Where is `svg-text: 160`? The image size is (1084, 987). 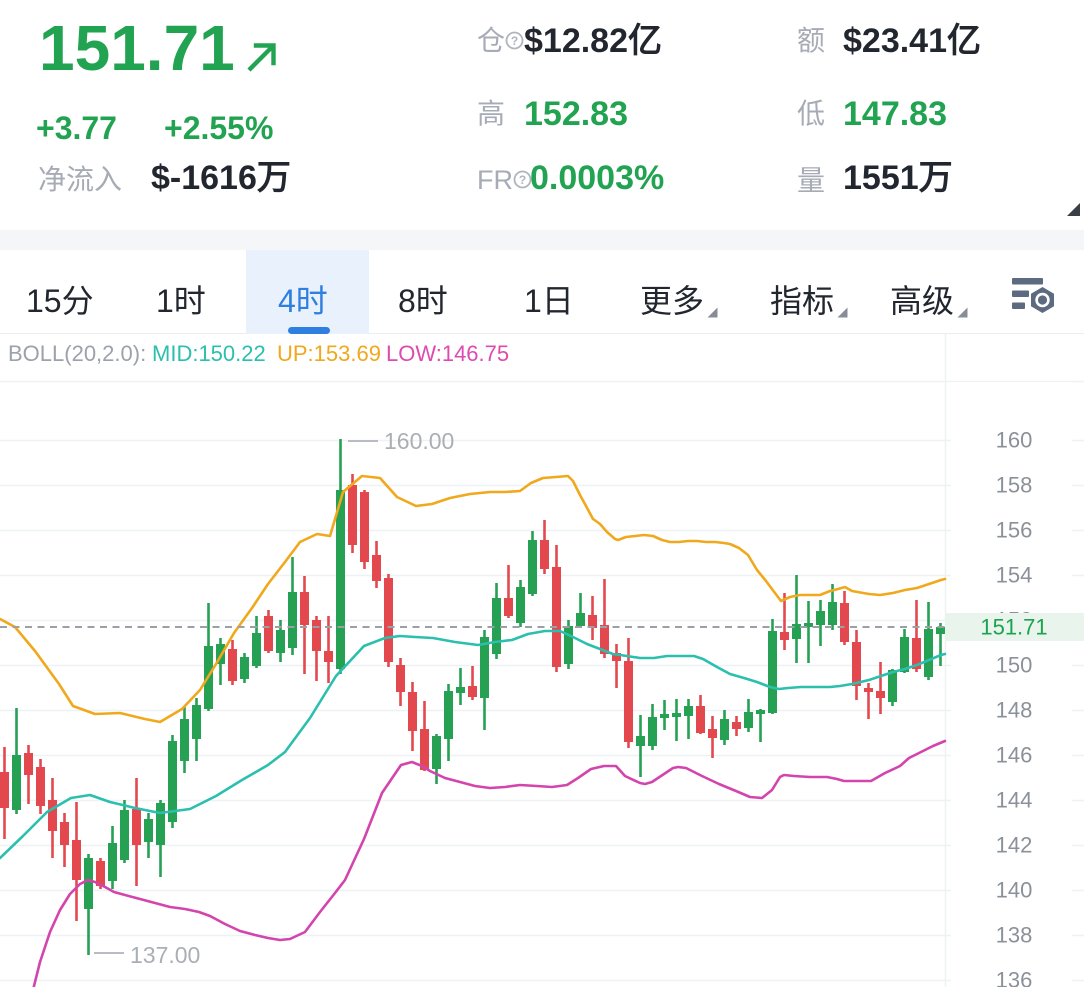 svg-text: 160 is located at coordinates (1014, 440).